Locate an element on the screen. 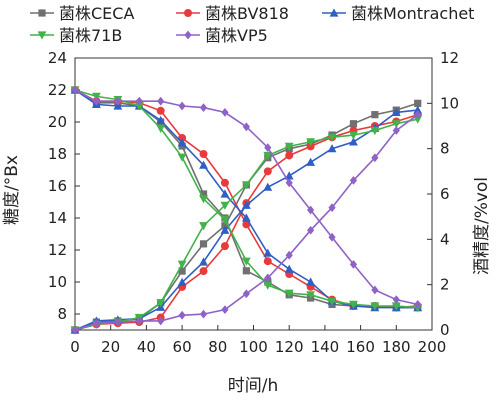  y-left-tick-label: 14 is located at coordinates (57, 218).